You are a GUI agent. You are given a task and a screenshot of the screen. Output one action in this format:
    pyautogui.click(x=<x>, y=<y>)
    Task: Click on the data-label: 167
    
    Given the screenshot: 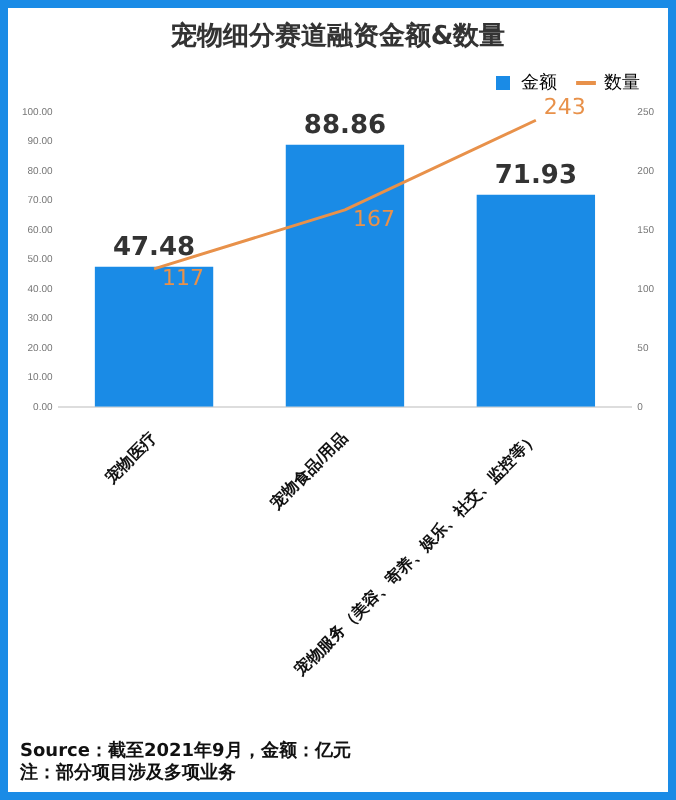 What is the action you would take?
    pyautogui.click(x=373, y=218)
    